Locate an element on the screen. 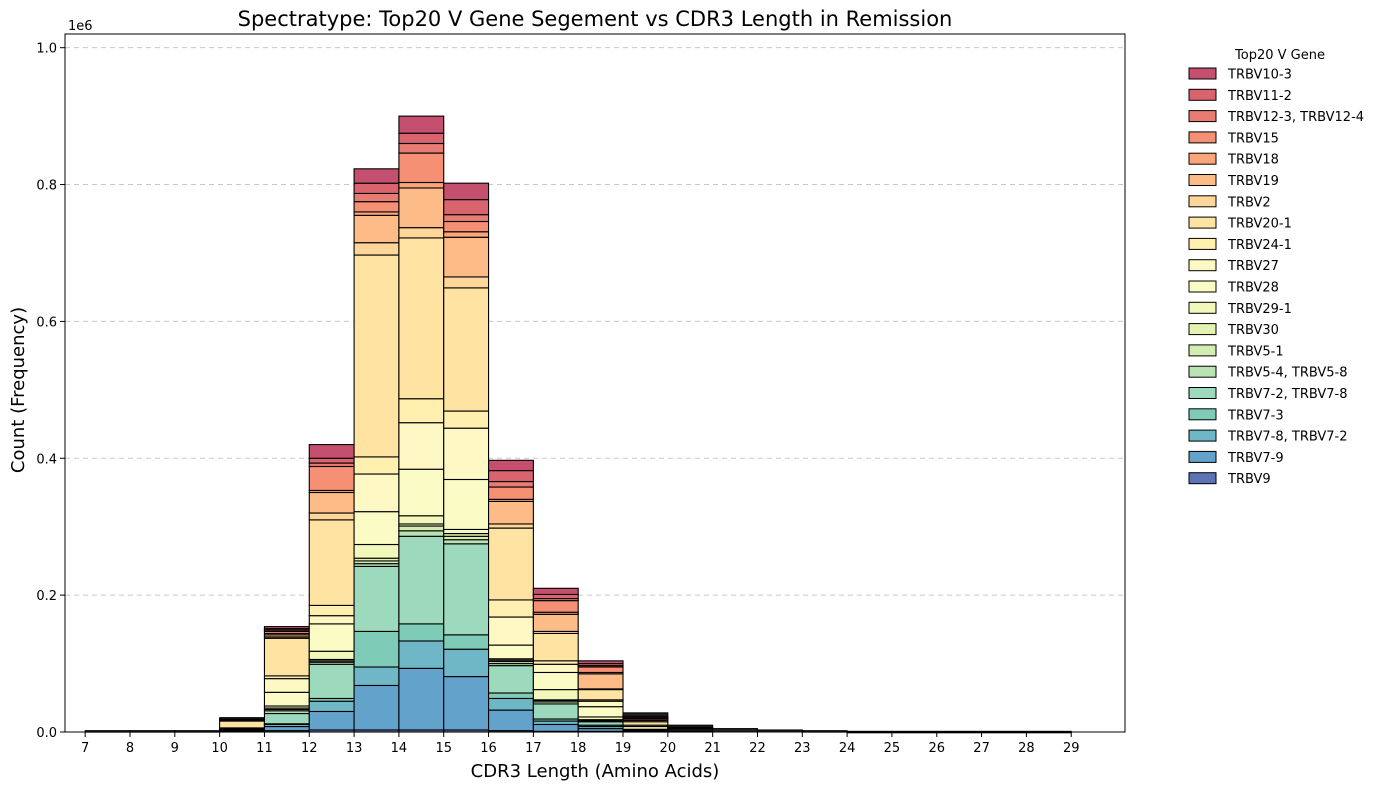 This screenshot has width=1388, height=790. x-tick-label: 12 is located at coordinates (309, 748).